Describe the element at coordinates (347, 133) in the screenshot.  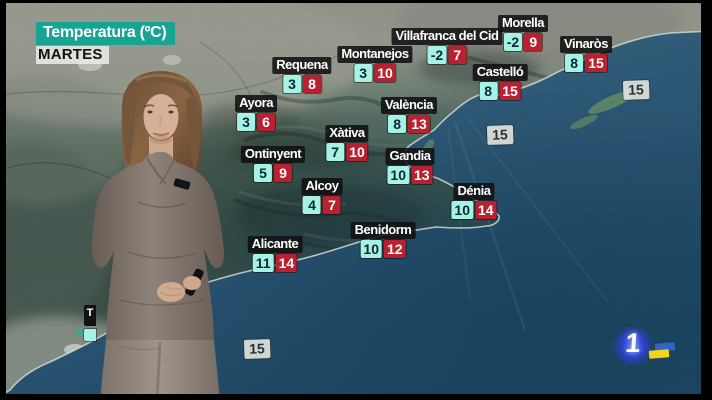
I see `city-name: Xàtiva` at that location.